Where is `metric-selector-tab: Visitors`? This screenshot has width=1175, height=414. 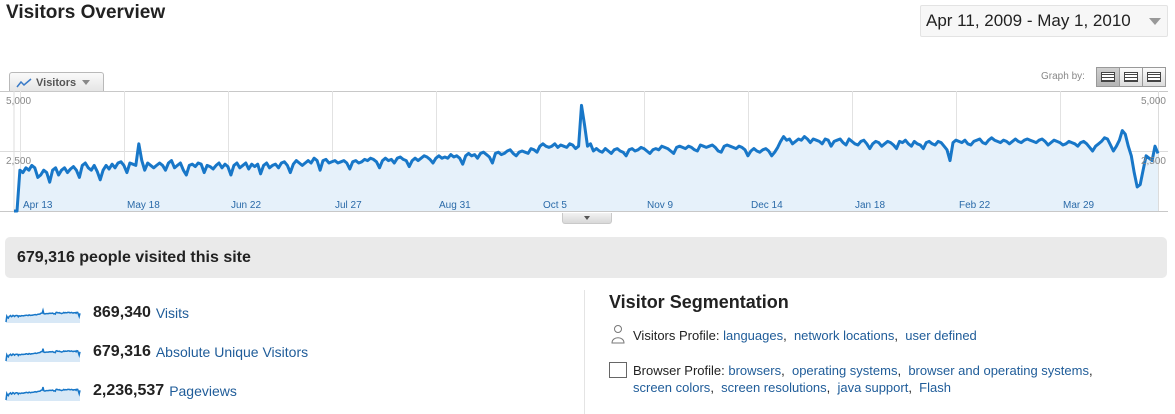
metric-selector-tab: Visitors is located at coordinates (56, 82).